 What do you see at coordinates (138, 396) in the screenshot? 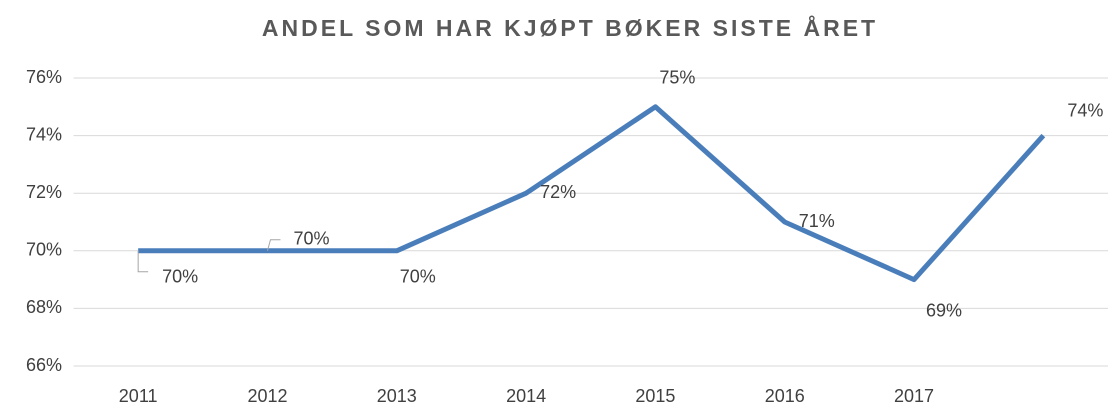
I see `x-tick-label: 2011` at bounding box center [138, 396].